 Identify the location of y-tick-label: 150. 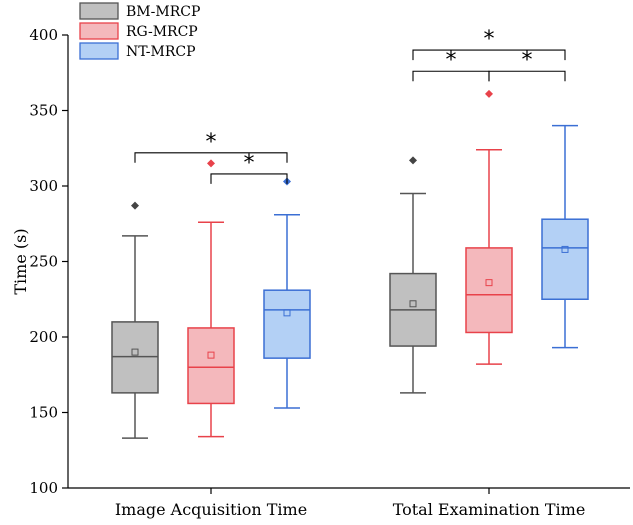
(43, 413).